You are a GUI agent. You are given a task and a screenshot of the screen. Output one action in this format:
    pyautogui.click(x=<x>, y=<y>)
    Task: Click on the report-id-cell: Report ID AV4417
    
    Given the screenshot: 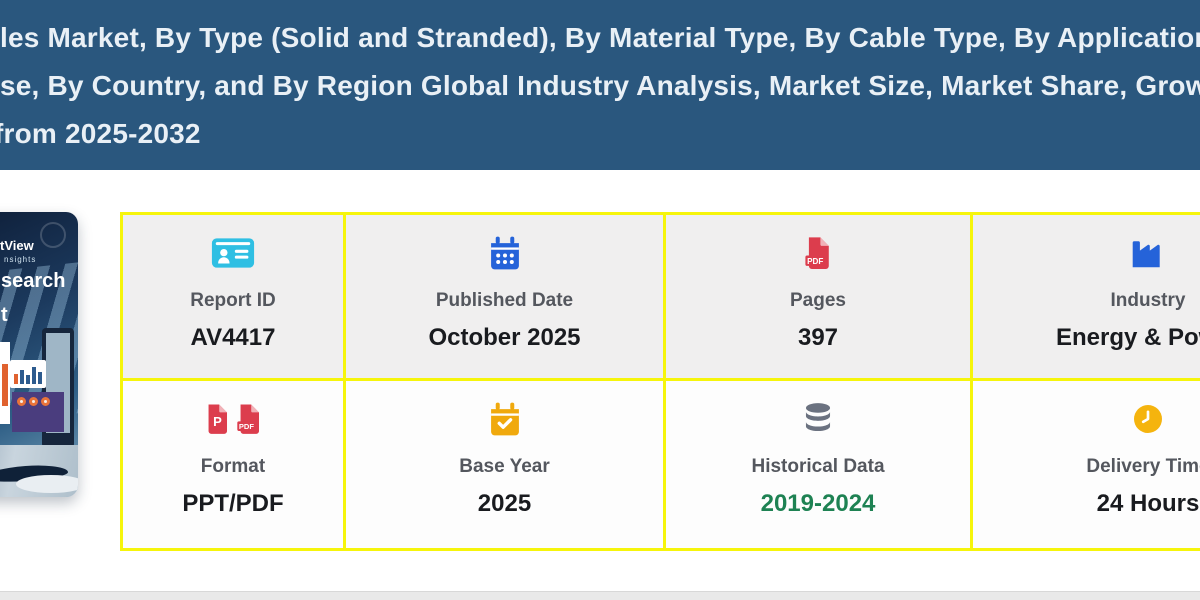 What is the action you would take?
    pyautogui.click(x=233, y=296)
    